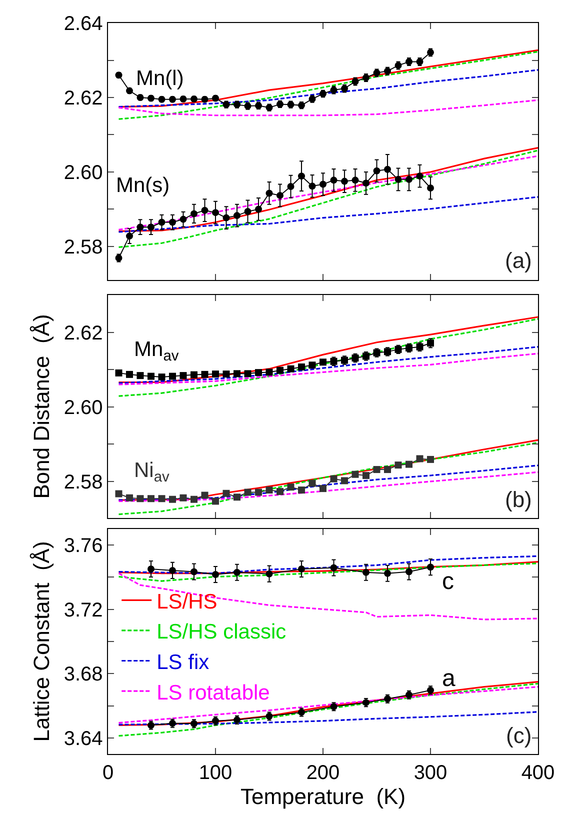  What do you see at coordinates (183, 662) in the screenshot?
I see `legend-label: LS fix` at bounding box center [183, 662].